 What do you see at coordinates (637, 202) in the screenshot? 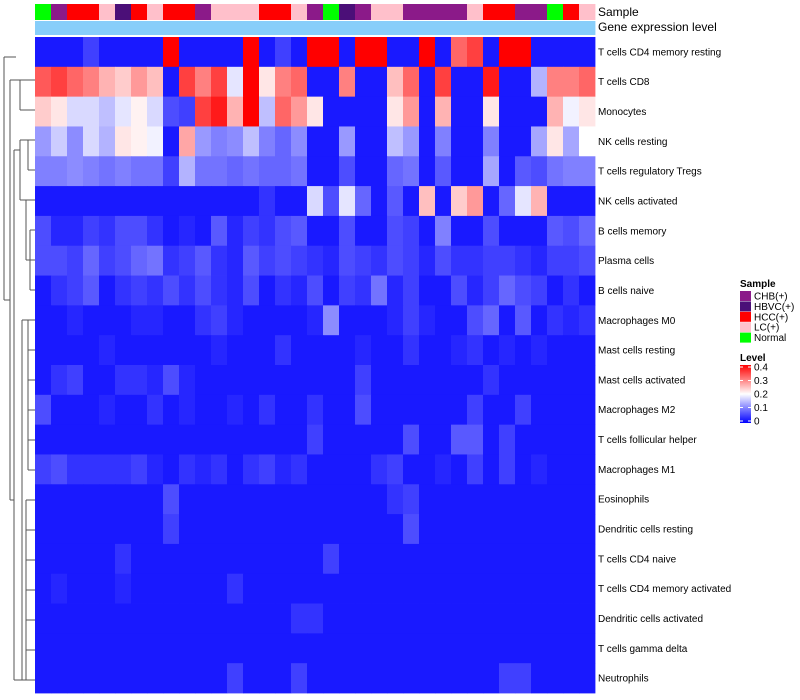
I see `row-label: NK cells activated` at bounding box center [637, 202].